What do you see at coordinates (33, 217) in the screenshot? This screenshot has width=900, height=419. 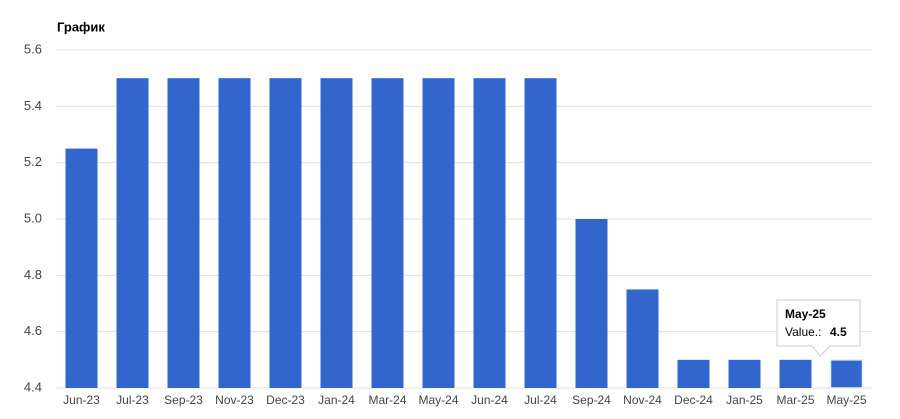 I see `y-tick-label: 5.0` at bounding box center [33, 217].